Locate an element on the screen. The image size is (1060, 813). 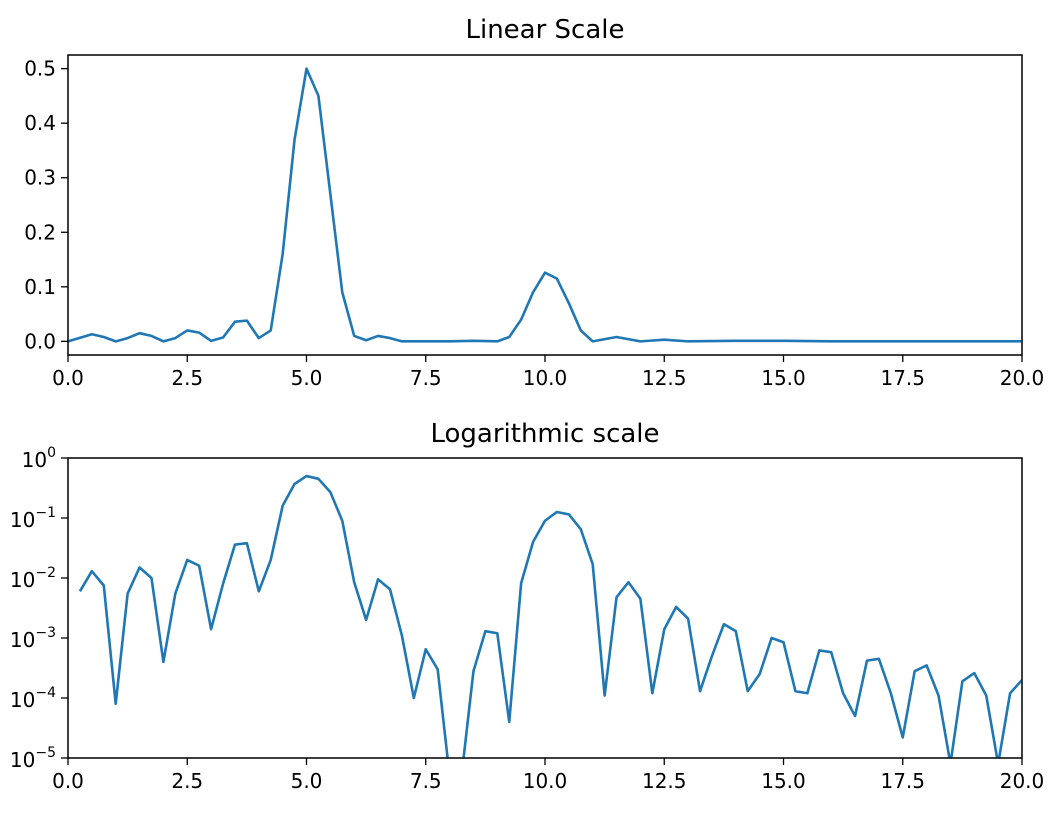
y-tick-exponent: −2 is located at coordinates (45, 573).